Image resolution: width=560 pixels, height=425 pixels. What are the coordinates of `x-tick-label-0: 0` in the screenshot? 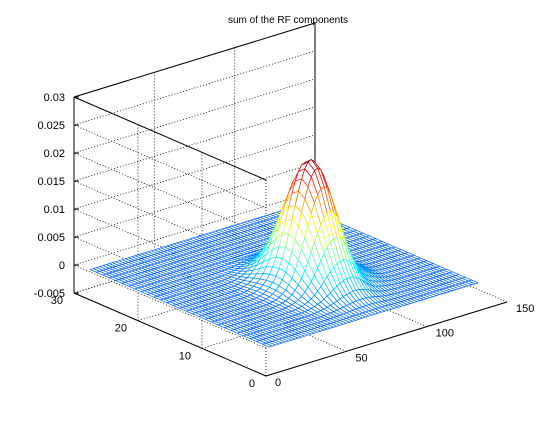 It's located at (278, 383).